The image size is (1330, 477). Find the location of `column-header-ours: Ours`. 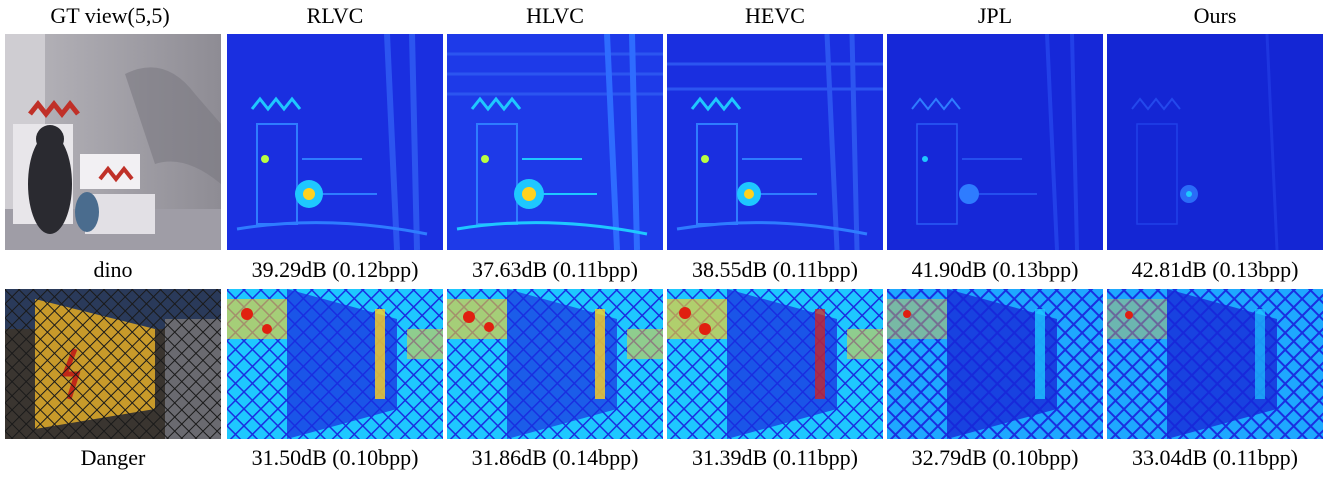

column-header-ours: Ours is located at coordinates (1215, 15).